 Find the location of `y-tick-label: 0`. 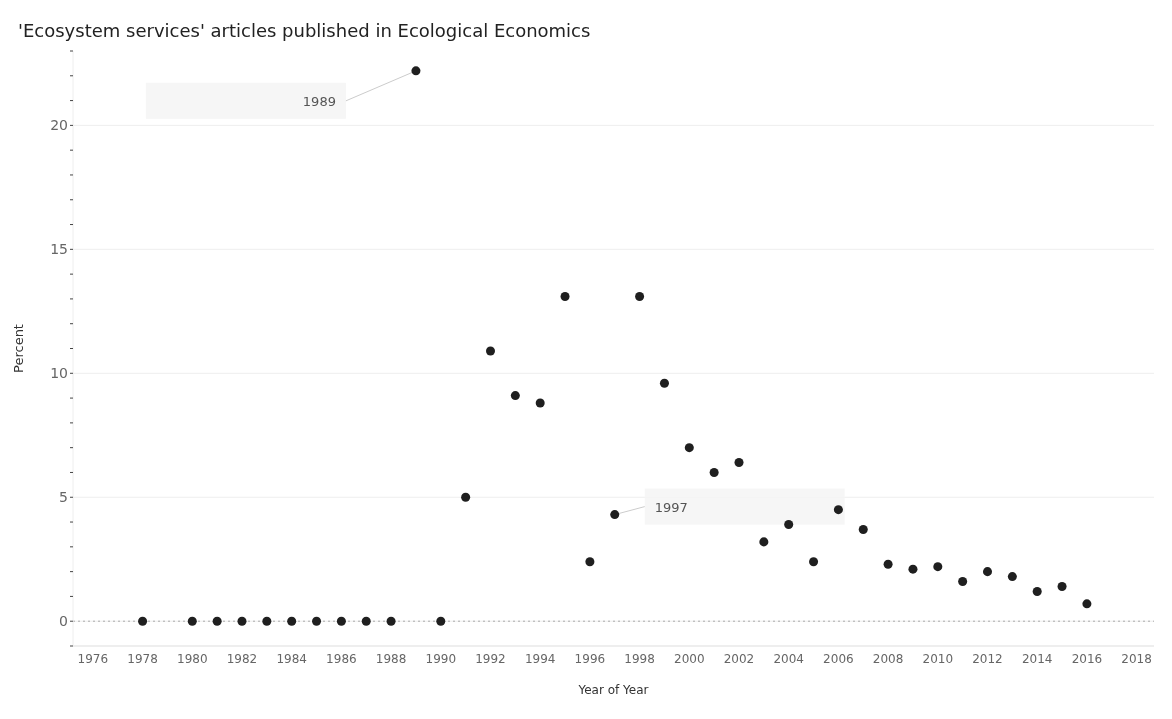

y-tick-label: 0 is located at coordinates (63, 621).